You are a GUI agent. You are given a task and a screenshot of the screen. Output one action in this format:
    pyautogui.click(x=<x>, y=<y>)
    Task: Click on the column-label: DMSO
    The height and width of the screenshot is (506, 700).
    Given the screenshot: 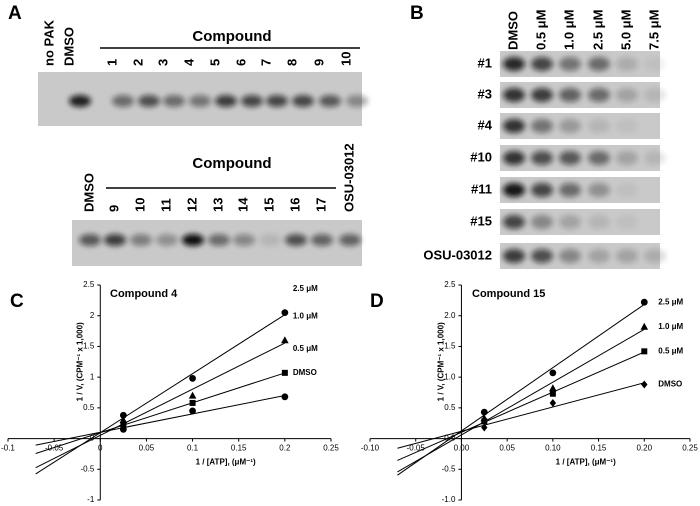 What is the action you would take?
    pyautogui.click(x=512, y=30)
    